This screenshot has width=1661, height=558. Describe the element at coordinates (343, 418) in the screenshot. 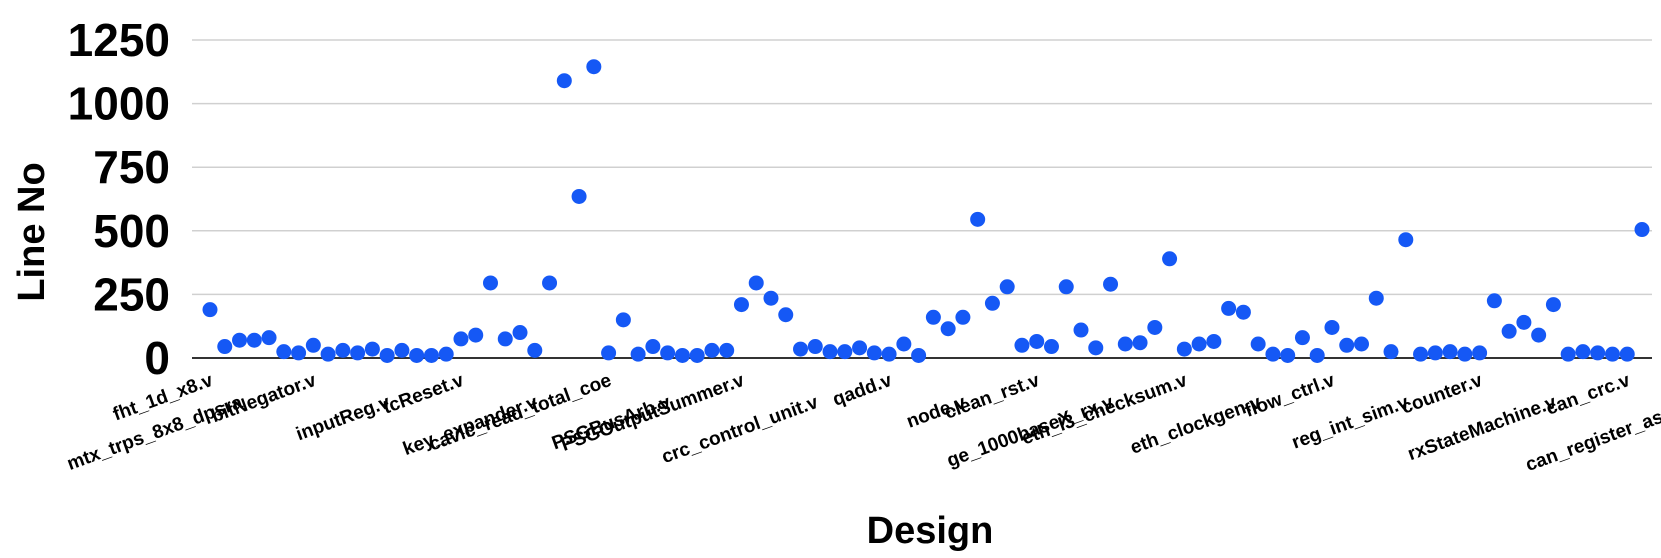

I see `x-tick-label: inputReg.v` at that location.